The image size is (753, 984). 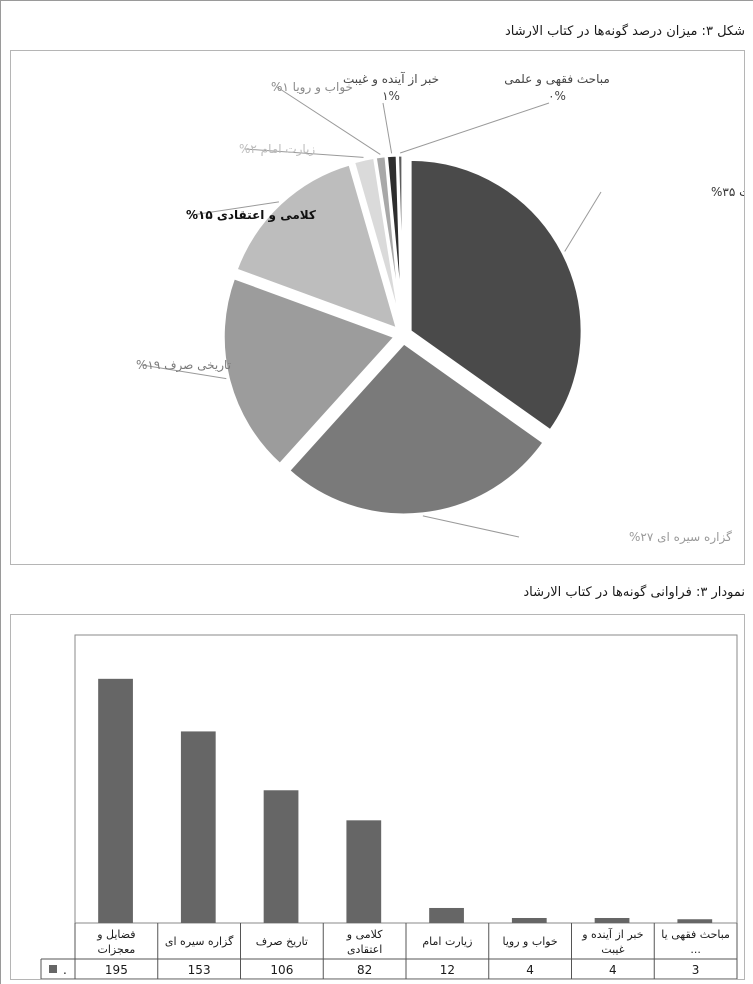 What do you see at coordinates (116, 949) in the screenshot?
I see `category-label: معجزات` at bounding box center [116, 949].